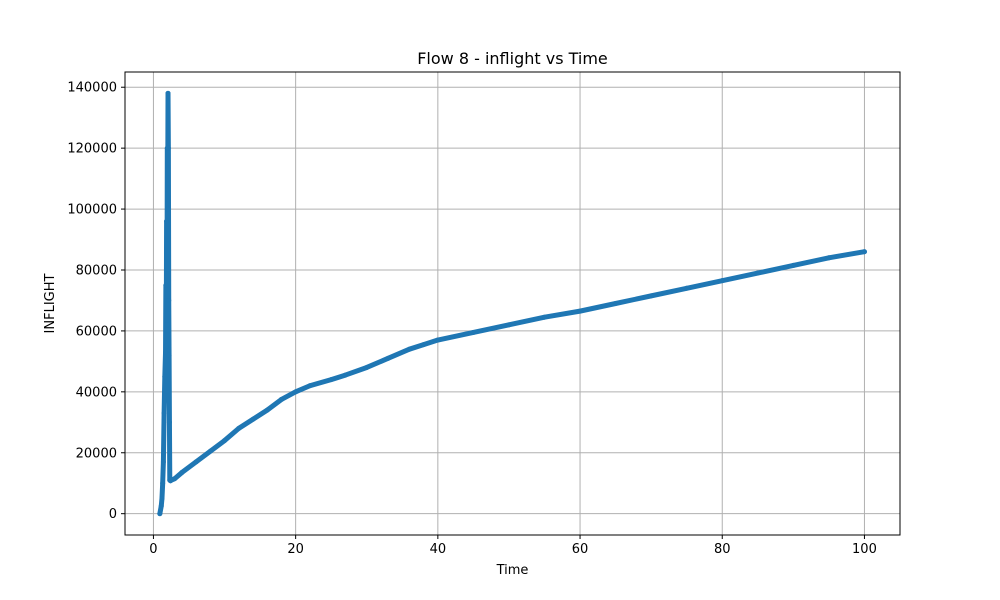 This screenshot has height=600, width=1000. Describe the element at coordinates (722, 549) in the screenshot. I see `x-tick-label: 80` at that location.